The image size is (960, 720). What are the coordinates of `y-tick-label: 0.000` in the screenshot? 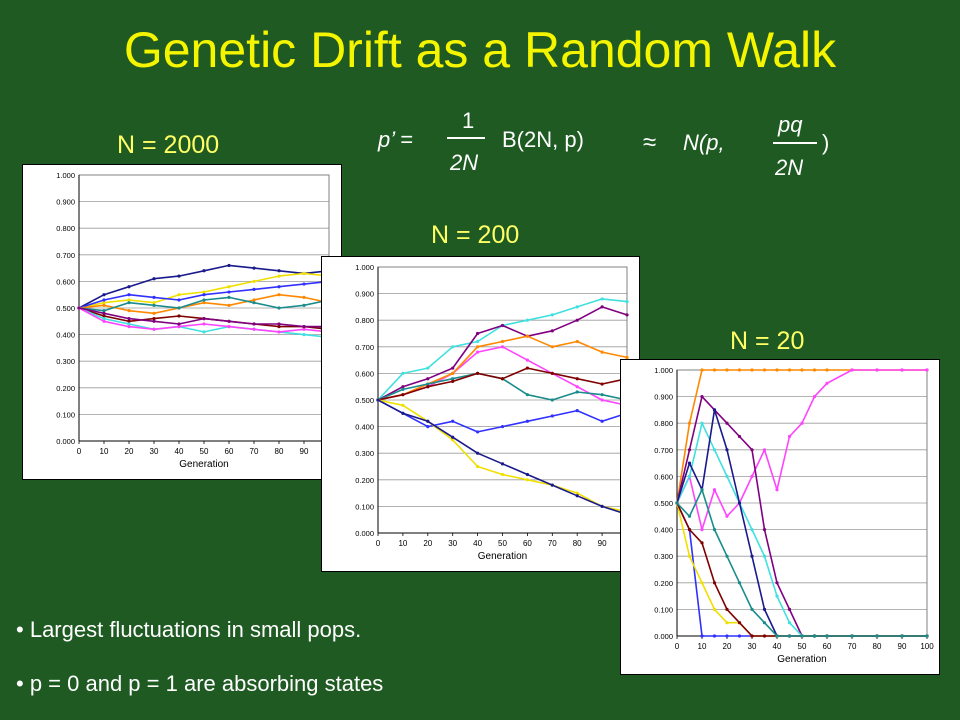 It's located at (65, 441).